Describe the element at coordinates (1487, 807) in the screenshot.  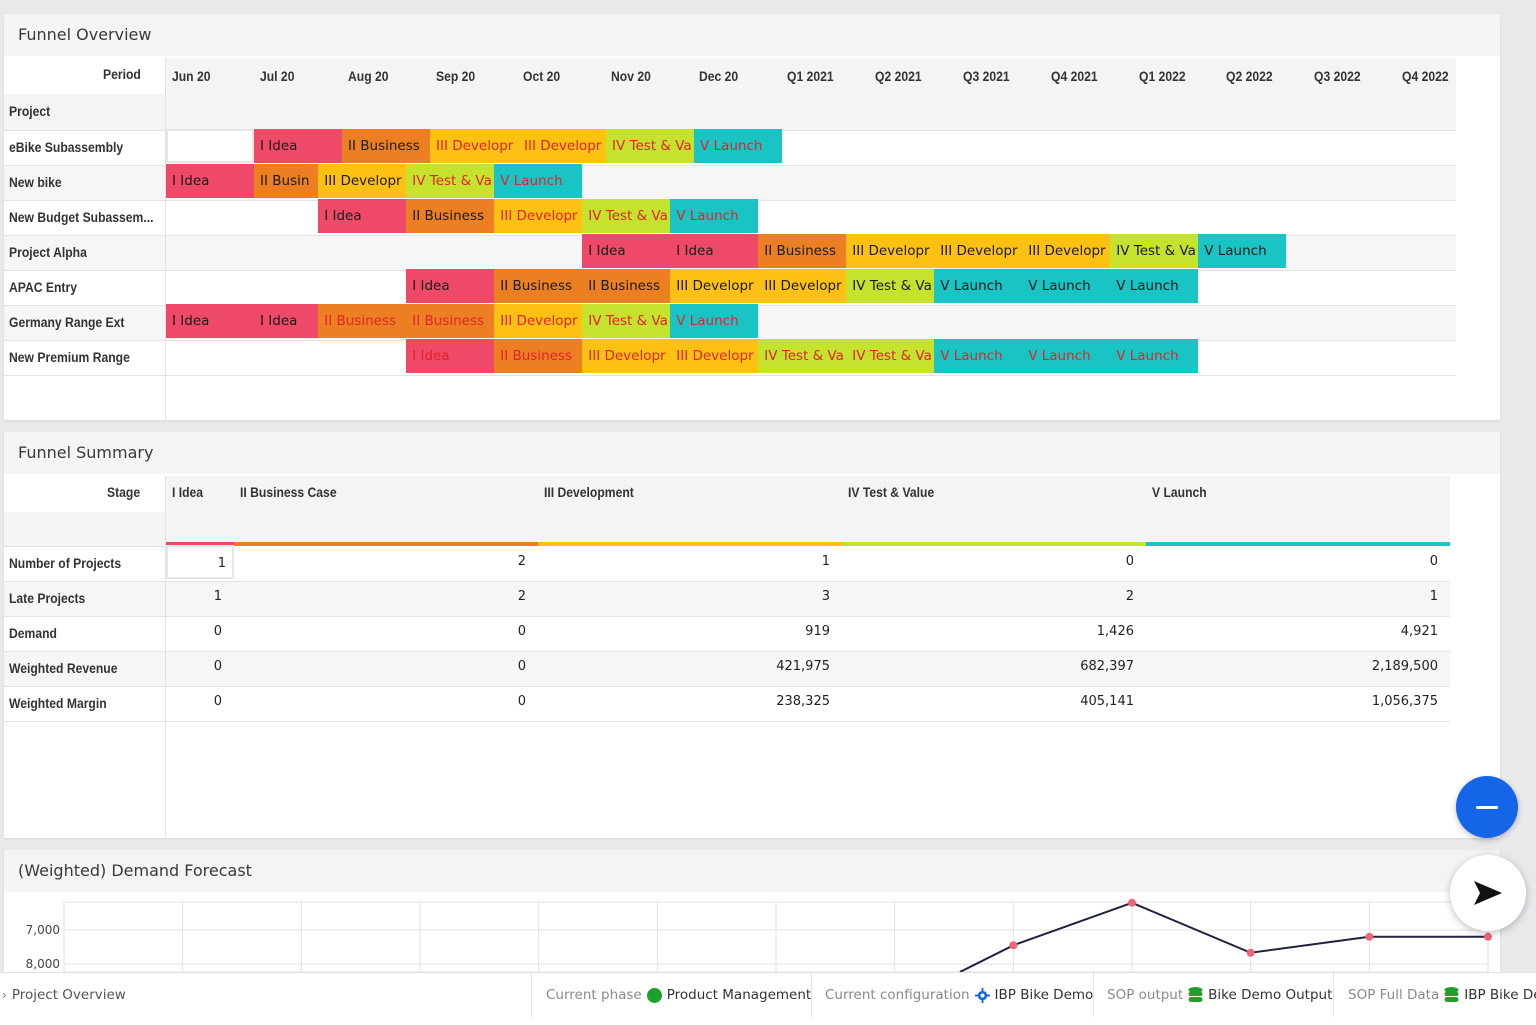
I see `collapse-button` at that location.